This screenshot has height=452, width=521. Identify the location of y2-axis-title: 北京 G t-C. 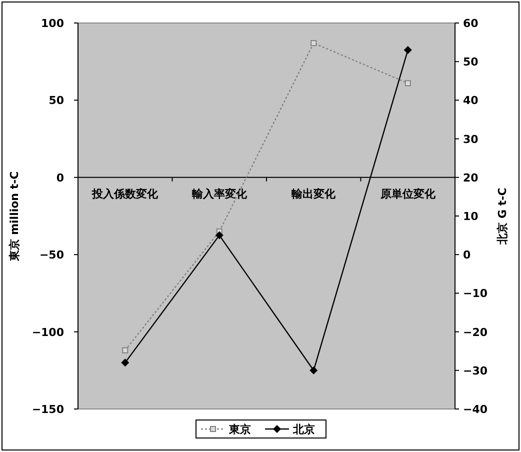
(502, 217).